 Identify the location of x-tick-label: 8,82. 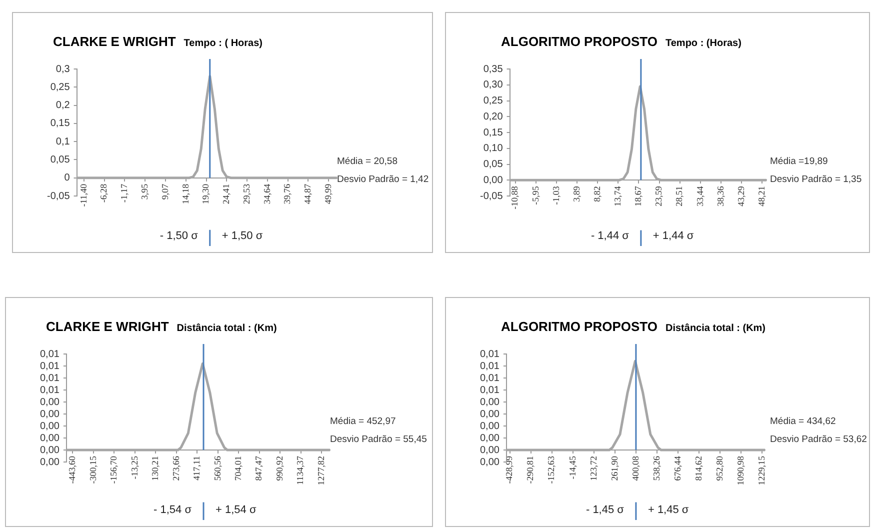
(597, 194).